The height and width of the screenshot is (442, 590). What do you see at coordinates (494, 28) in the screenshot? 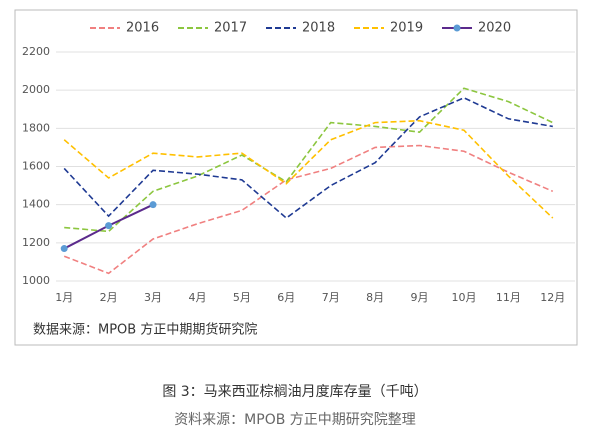
I see `legend-label: 2020` at bounding box center [494, 28].